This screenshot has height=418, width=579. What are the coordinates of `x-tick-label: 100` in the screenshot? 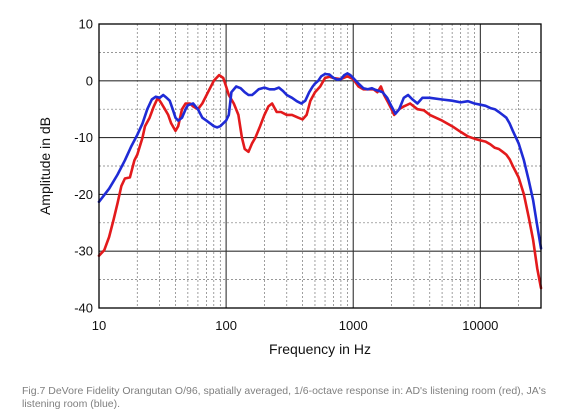 It's located at (226, 325).